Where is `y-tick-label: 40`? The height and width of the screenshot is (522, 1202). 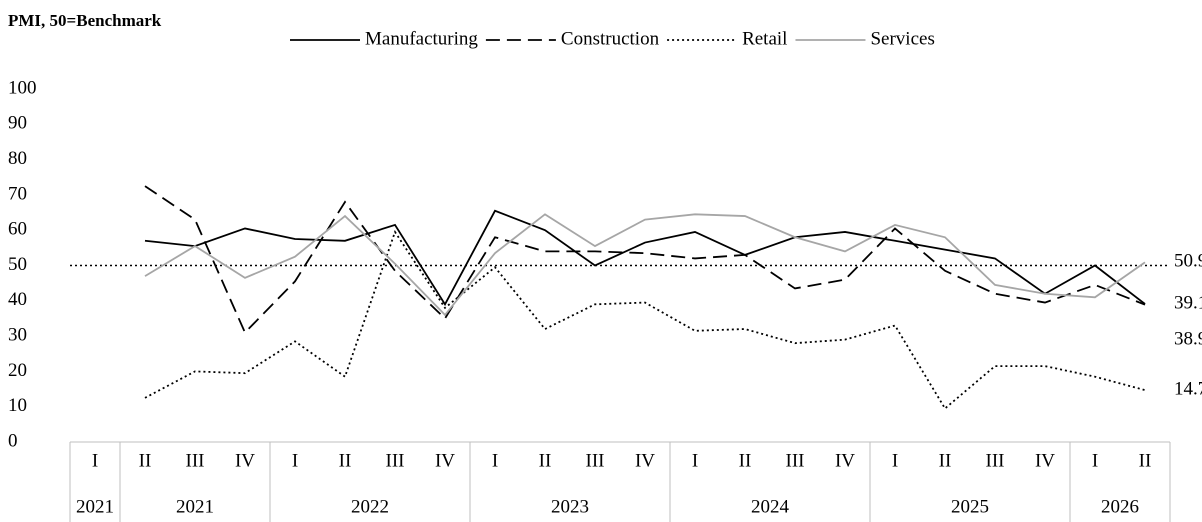 y-tick-label: 40 is located at coordinates (17, 299).